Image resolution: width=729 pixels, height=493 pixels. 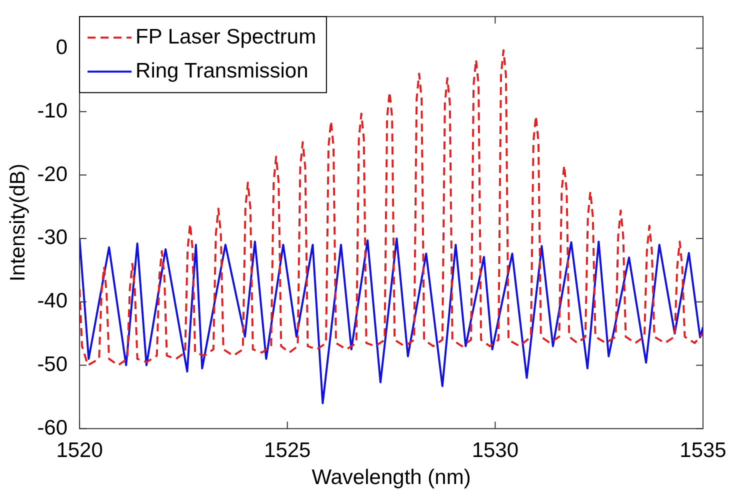 I want to click on x-tick-label: 1530, so click(x=495, y=450).